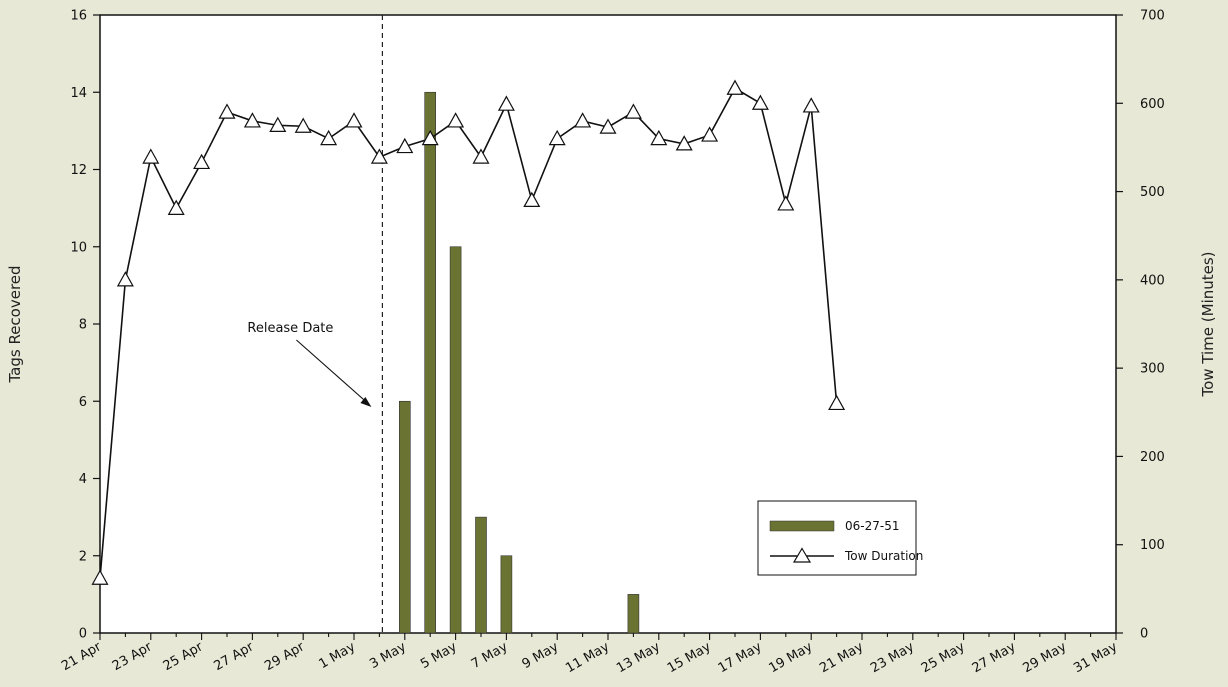  I want to click on x-tick-label: 31 May, so click(1095, 657).